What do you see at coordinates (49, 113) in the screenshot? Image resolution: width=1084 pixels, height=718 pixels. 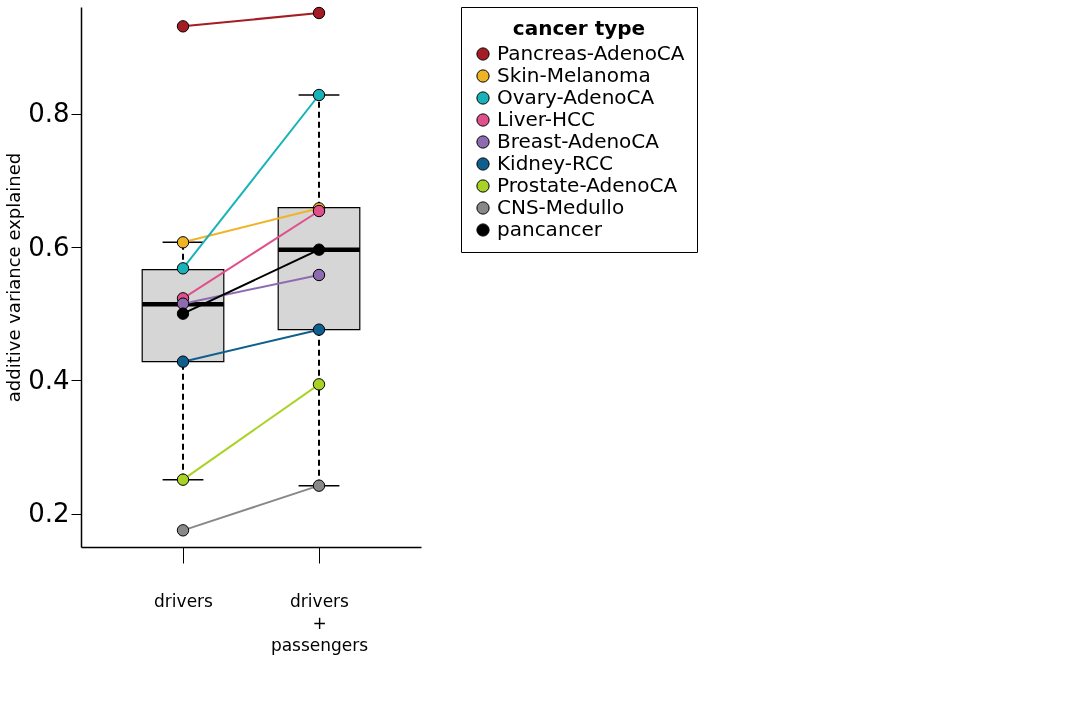 I see `y-tick-label: 0.8` at bounding box center [49, 113].